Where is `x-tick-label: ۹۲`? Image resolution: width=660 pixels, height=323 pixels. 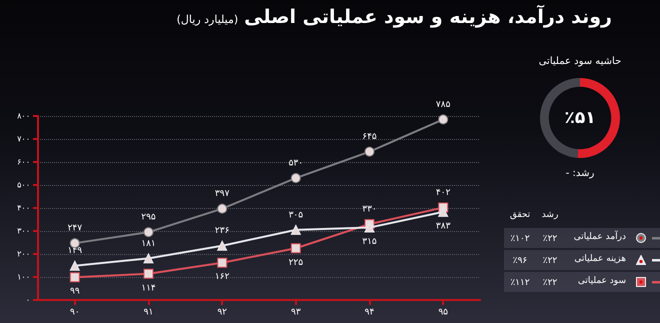 x-tick-label: ۹۲ is located at coordinates (222, 313).